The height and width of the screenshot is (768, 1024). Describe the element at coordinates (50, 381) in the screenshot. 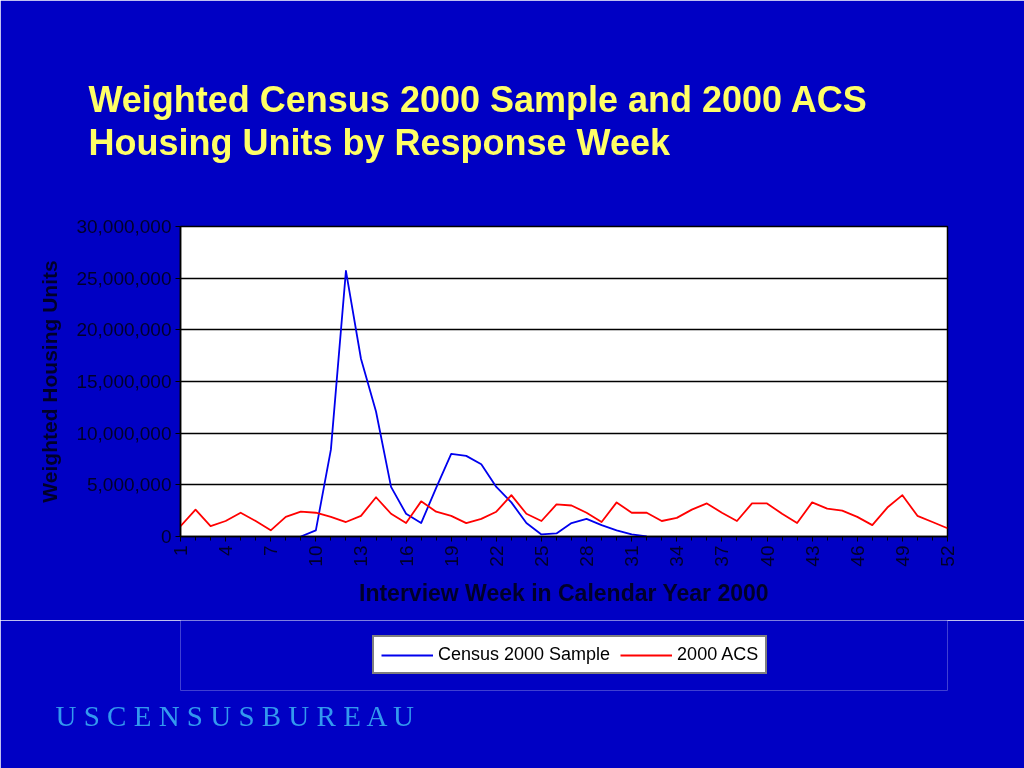

I see `y-axis-title: Weighted Housing Units` at that location.